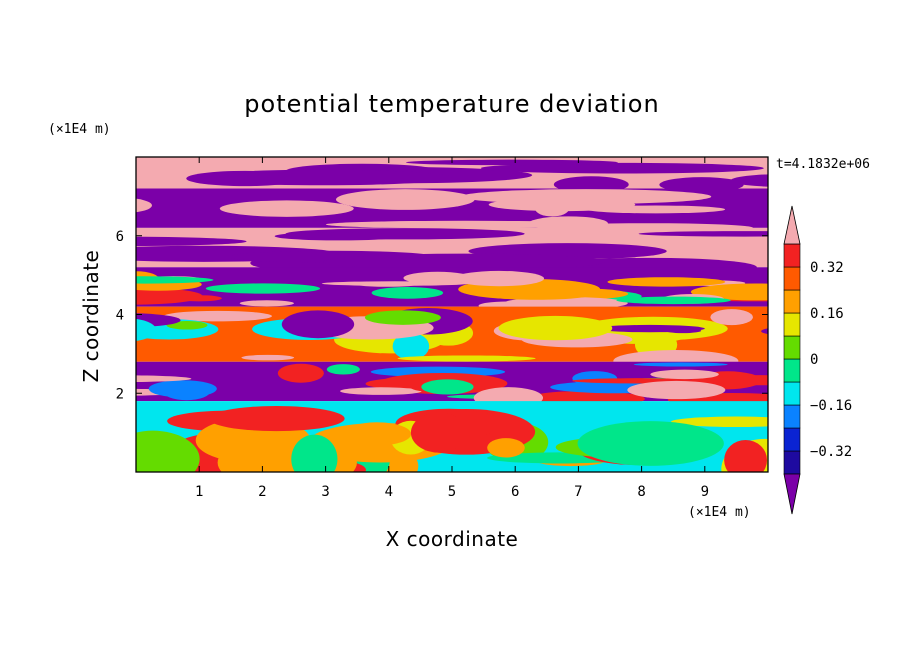 The width and height of the screenshot is (904, 654). I want to click on colorbar-label: 0.32, so click(827, 268).